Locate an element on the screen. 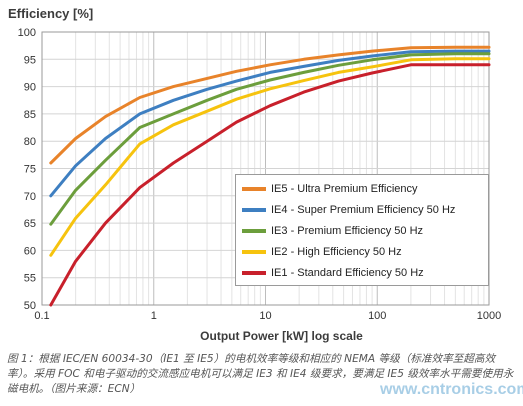 This screenshot has width=523, height=406. y-tick-label: 65 is located at coordinates (30, 224).